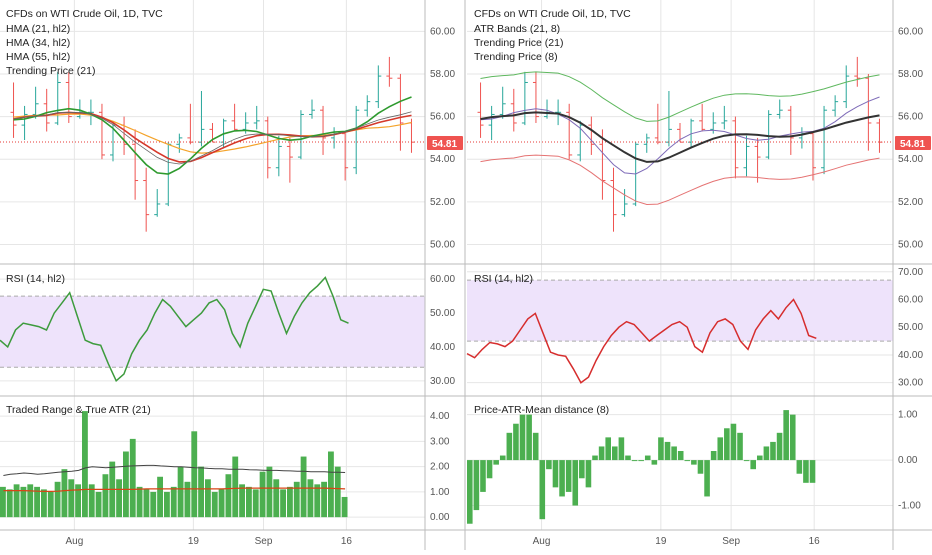  I want to click on left-rsi-label: RSI (14, hl2), so click(35, 279).